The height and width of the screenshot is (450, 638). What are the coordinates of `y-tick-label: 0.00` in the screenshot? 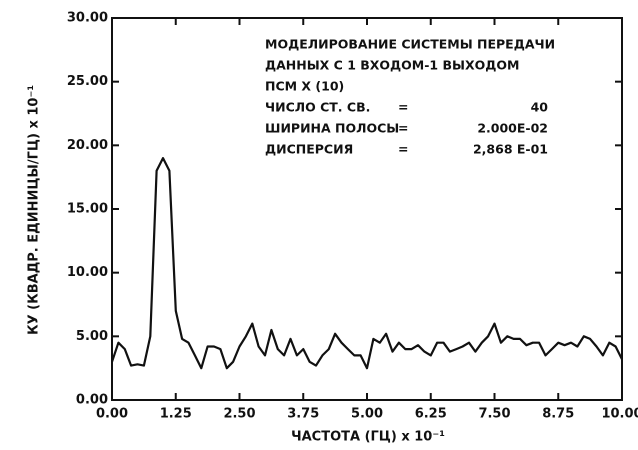 It's located at (92, 400).